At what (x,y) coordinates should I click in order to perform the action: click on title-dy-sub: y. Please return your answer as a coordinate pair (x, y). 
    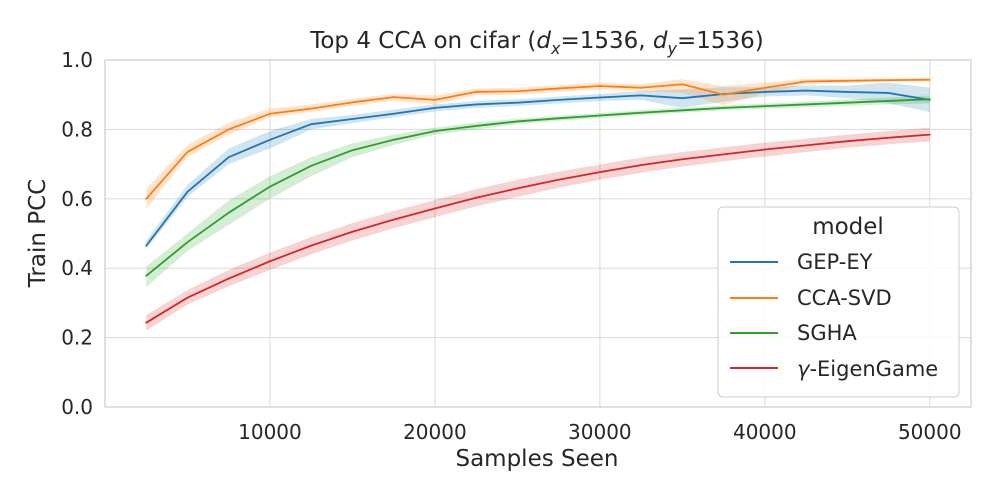
    Looking at the image, I should click on (672, 48).